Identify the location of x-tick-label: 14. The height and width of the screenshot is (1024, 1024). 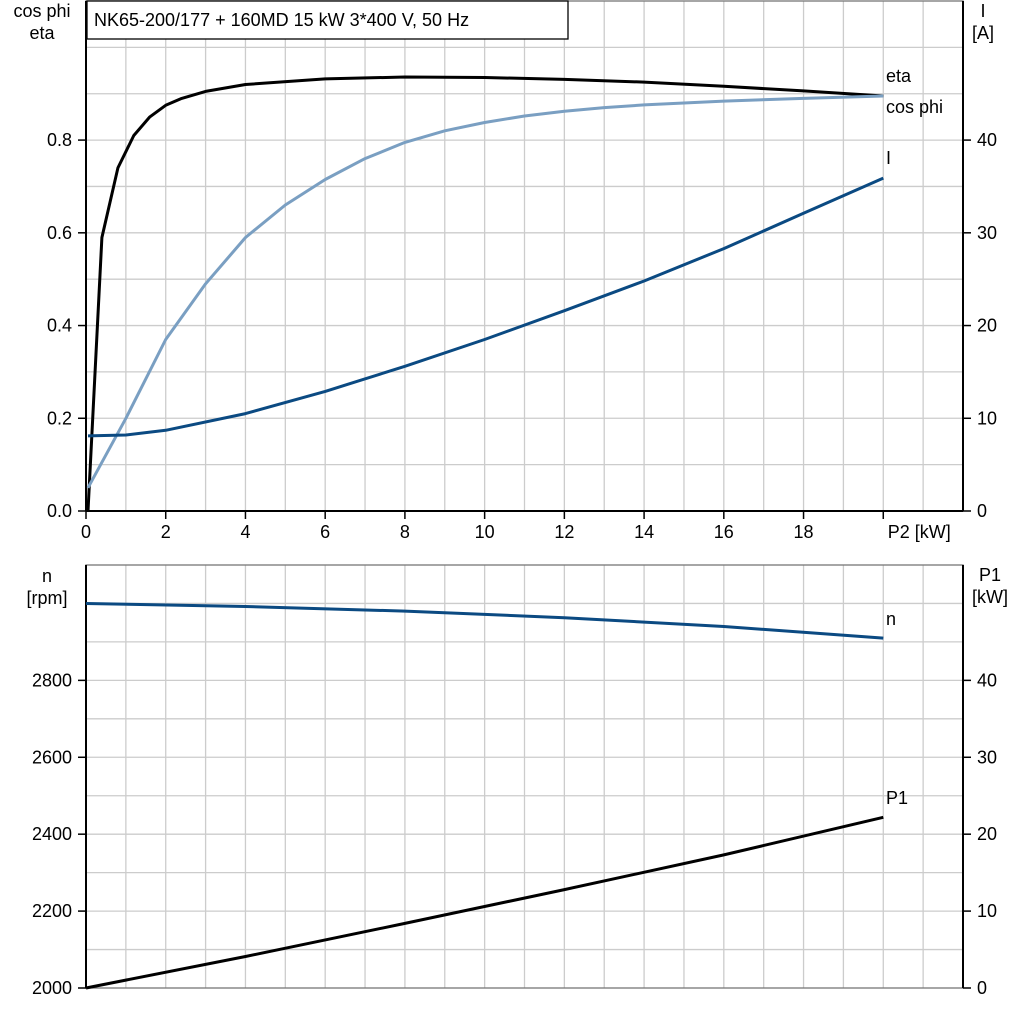
(644, 532).